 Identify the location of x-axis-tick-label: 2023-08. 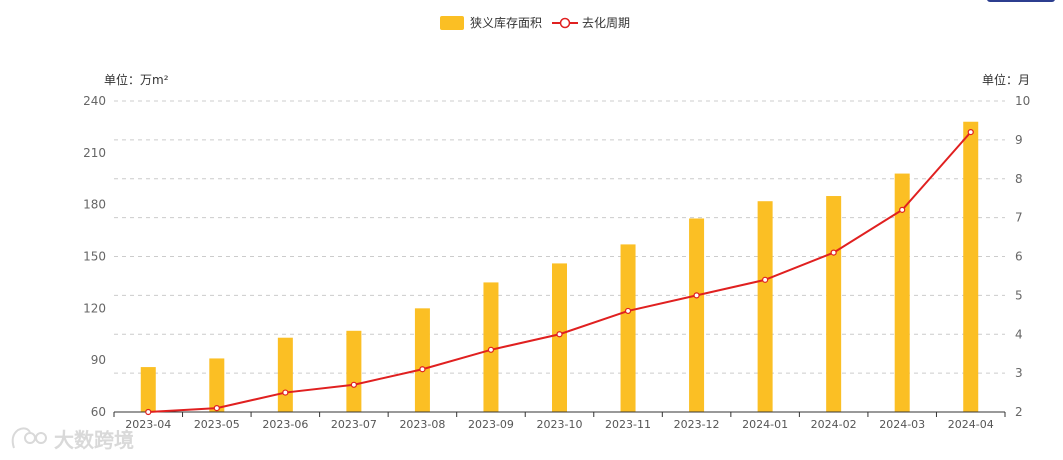
(422, 424).